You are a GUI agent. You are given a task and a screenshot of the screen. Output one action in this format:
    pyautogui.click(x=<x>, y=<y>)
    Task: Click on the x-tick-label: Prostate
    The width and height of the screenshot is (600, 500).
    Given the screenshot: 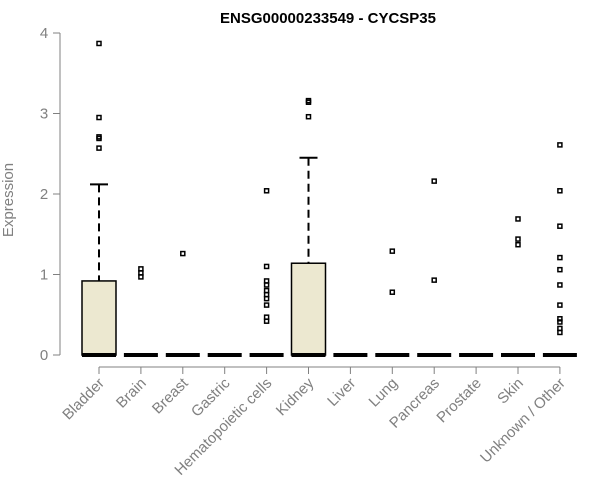 What is the action you would take?
    pyautogui.click(x=459, y=401)
    